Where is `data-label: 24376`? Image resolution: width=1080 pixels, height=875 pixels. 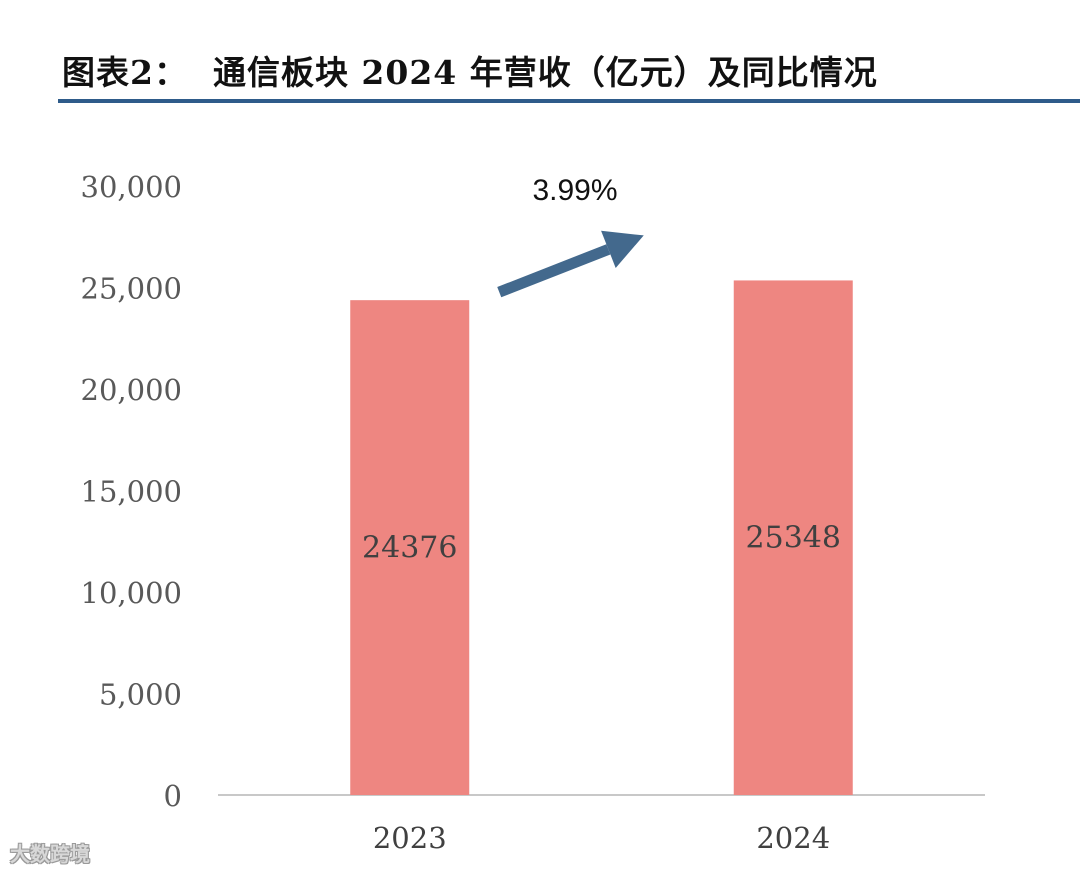 data-label: 24376 is located at coordinates (409, 548).